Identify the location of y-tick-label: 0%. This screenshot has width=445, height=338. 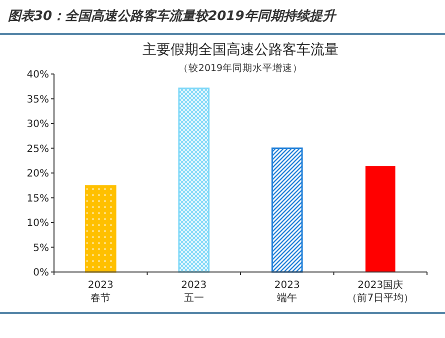
(41, 273).